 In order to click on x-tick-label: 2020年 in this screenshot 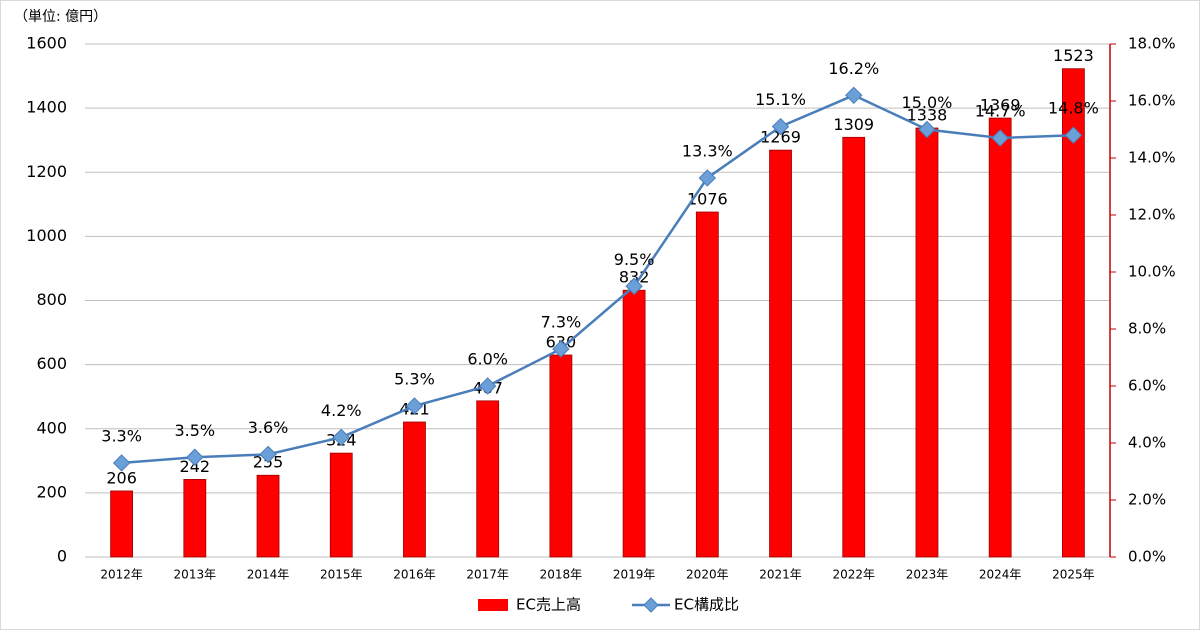, I will do `click(707, 575)`.